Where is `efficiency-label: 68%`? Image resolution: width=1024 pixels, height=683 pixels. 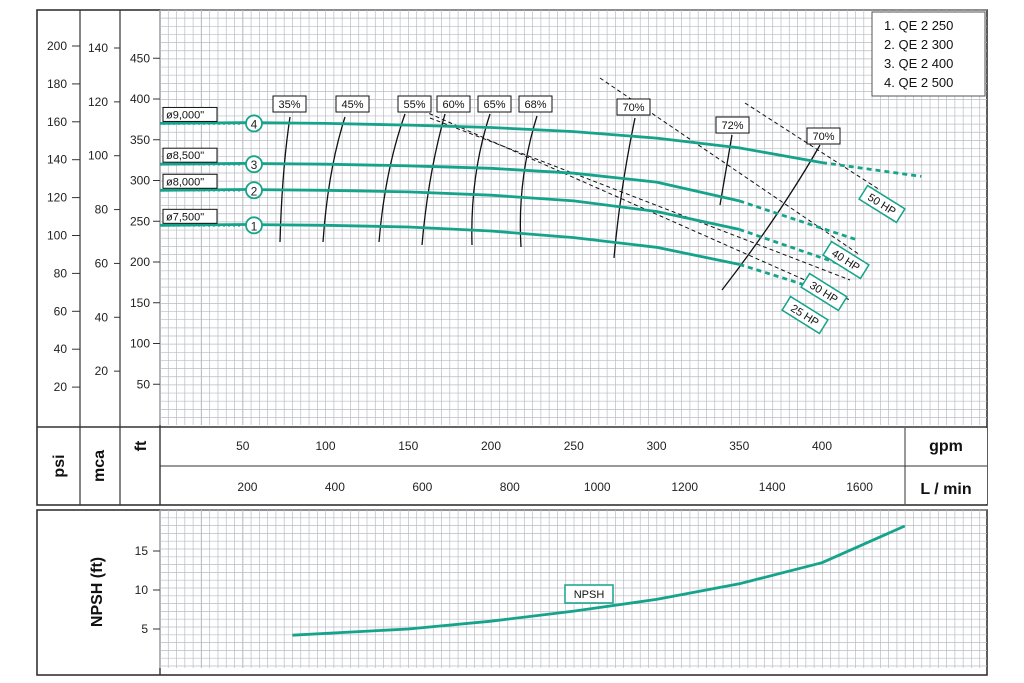
efficiency-label: 68% is located at coordinates (535, 105).